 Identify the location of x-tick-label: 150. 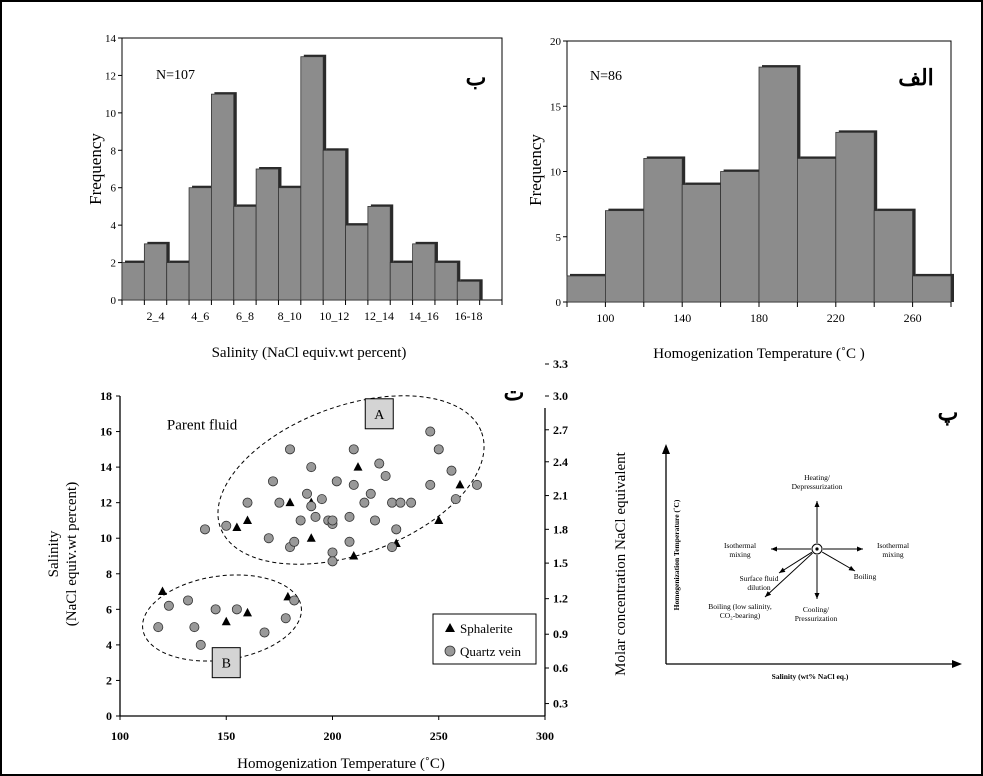
(226, 736).